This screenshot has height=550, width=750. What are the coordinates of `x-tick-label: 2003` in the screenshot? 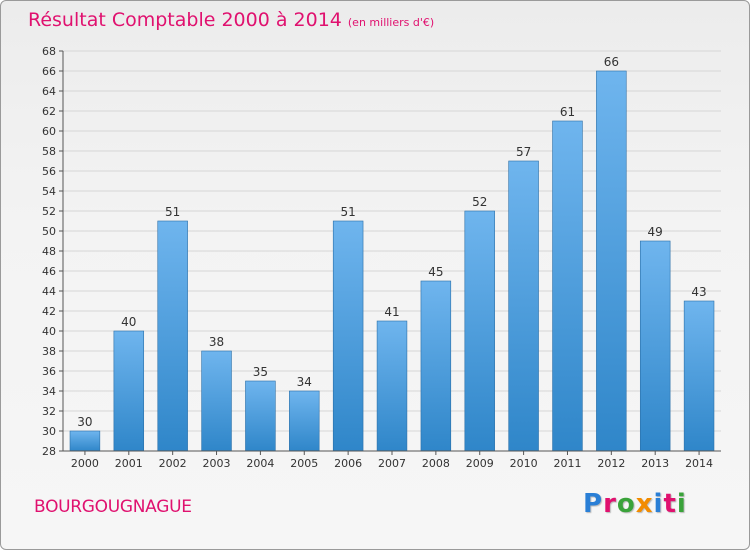 It's located at (217, 463).